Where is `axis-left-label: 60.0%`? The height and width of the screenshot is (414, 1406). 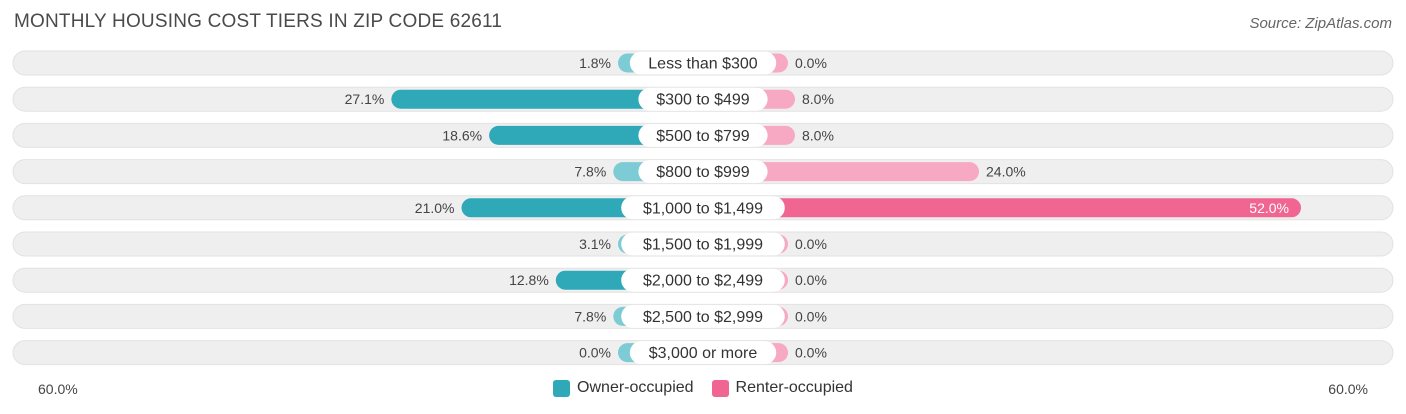 axis-left-label: 60.0% is located at coordinates (58, 389).